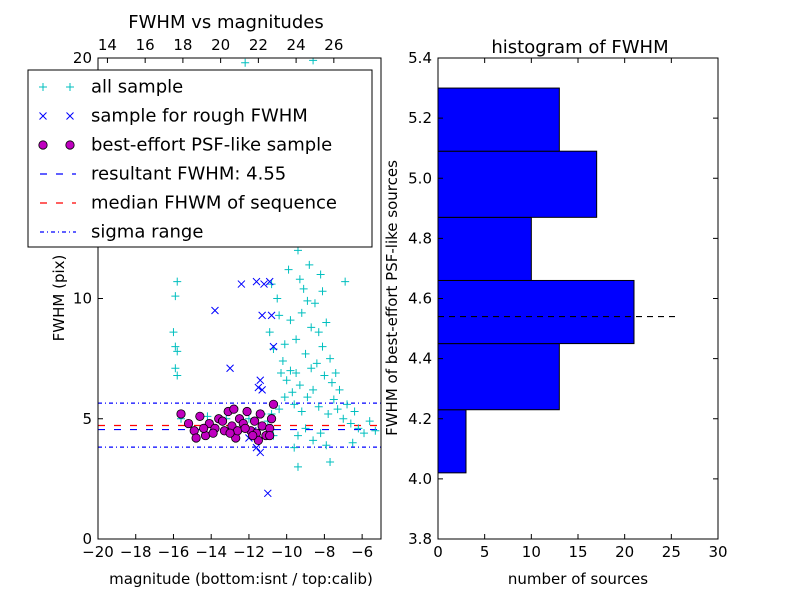 Image resolution: width=800 pixels, height=600 pixels. What do you see at coordinates (579, 47) in the screenshot?
I see `histogram-title: histogram of FWHM` at bounding box center [579, 47].